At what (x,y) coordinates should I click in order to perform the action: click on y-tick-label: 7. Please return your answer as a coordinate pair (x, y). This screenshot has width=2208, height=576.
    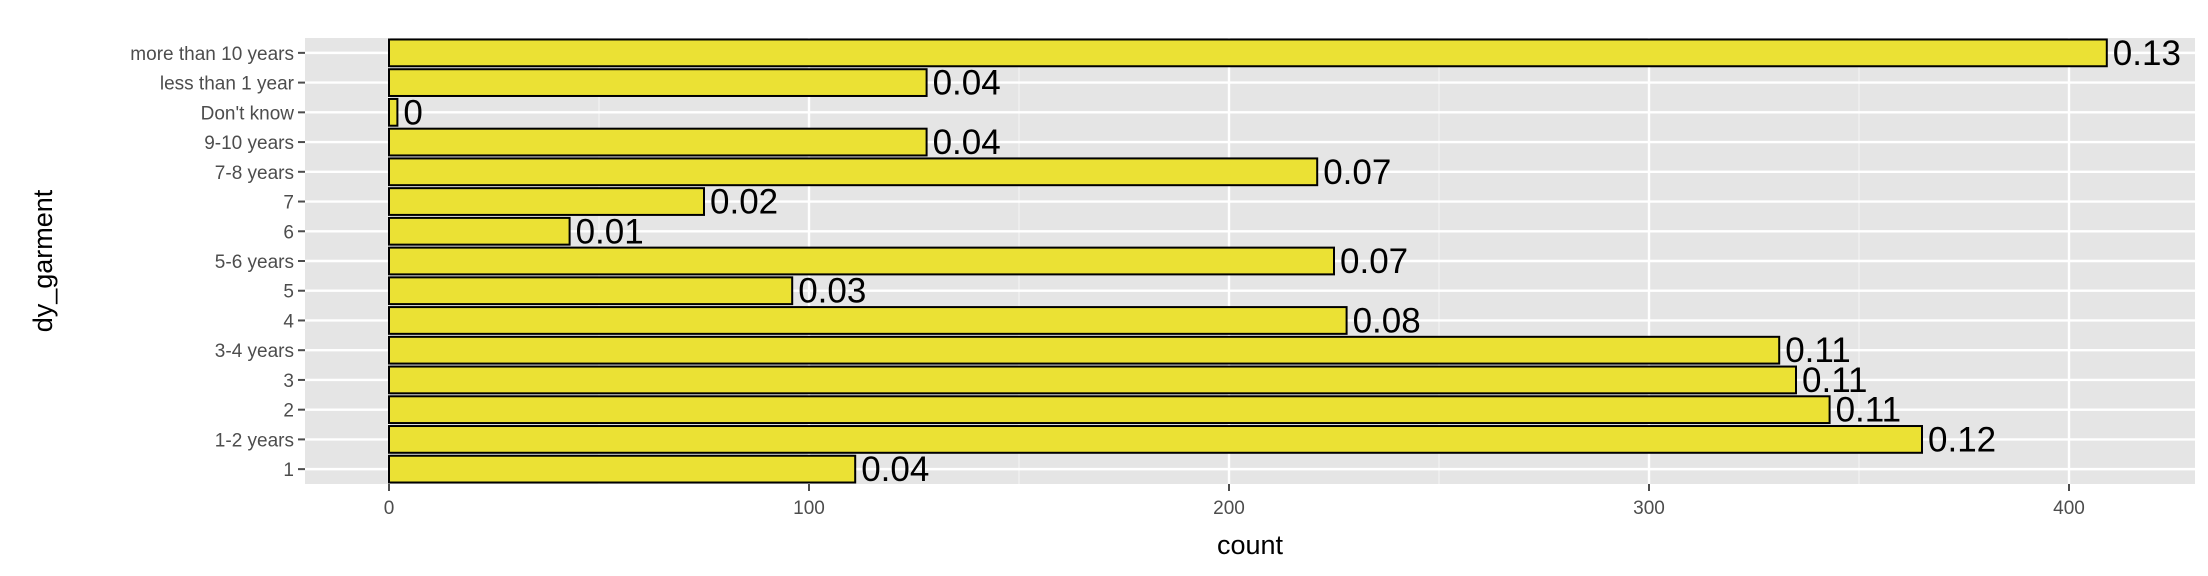
    Looking at the image, I should click on (288, 203).